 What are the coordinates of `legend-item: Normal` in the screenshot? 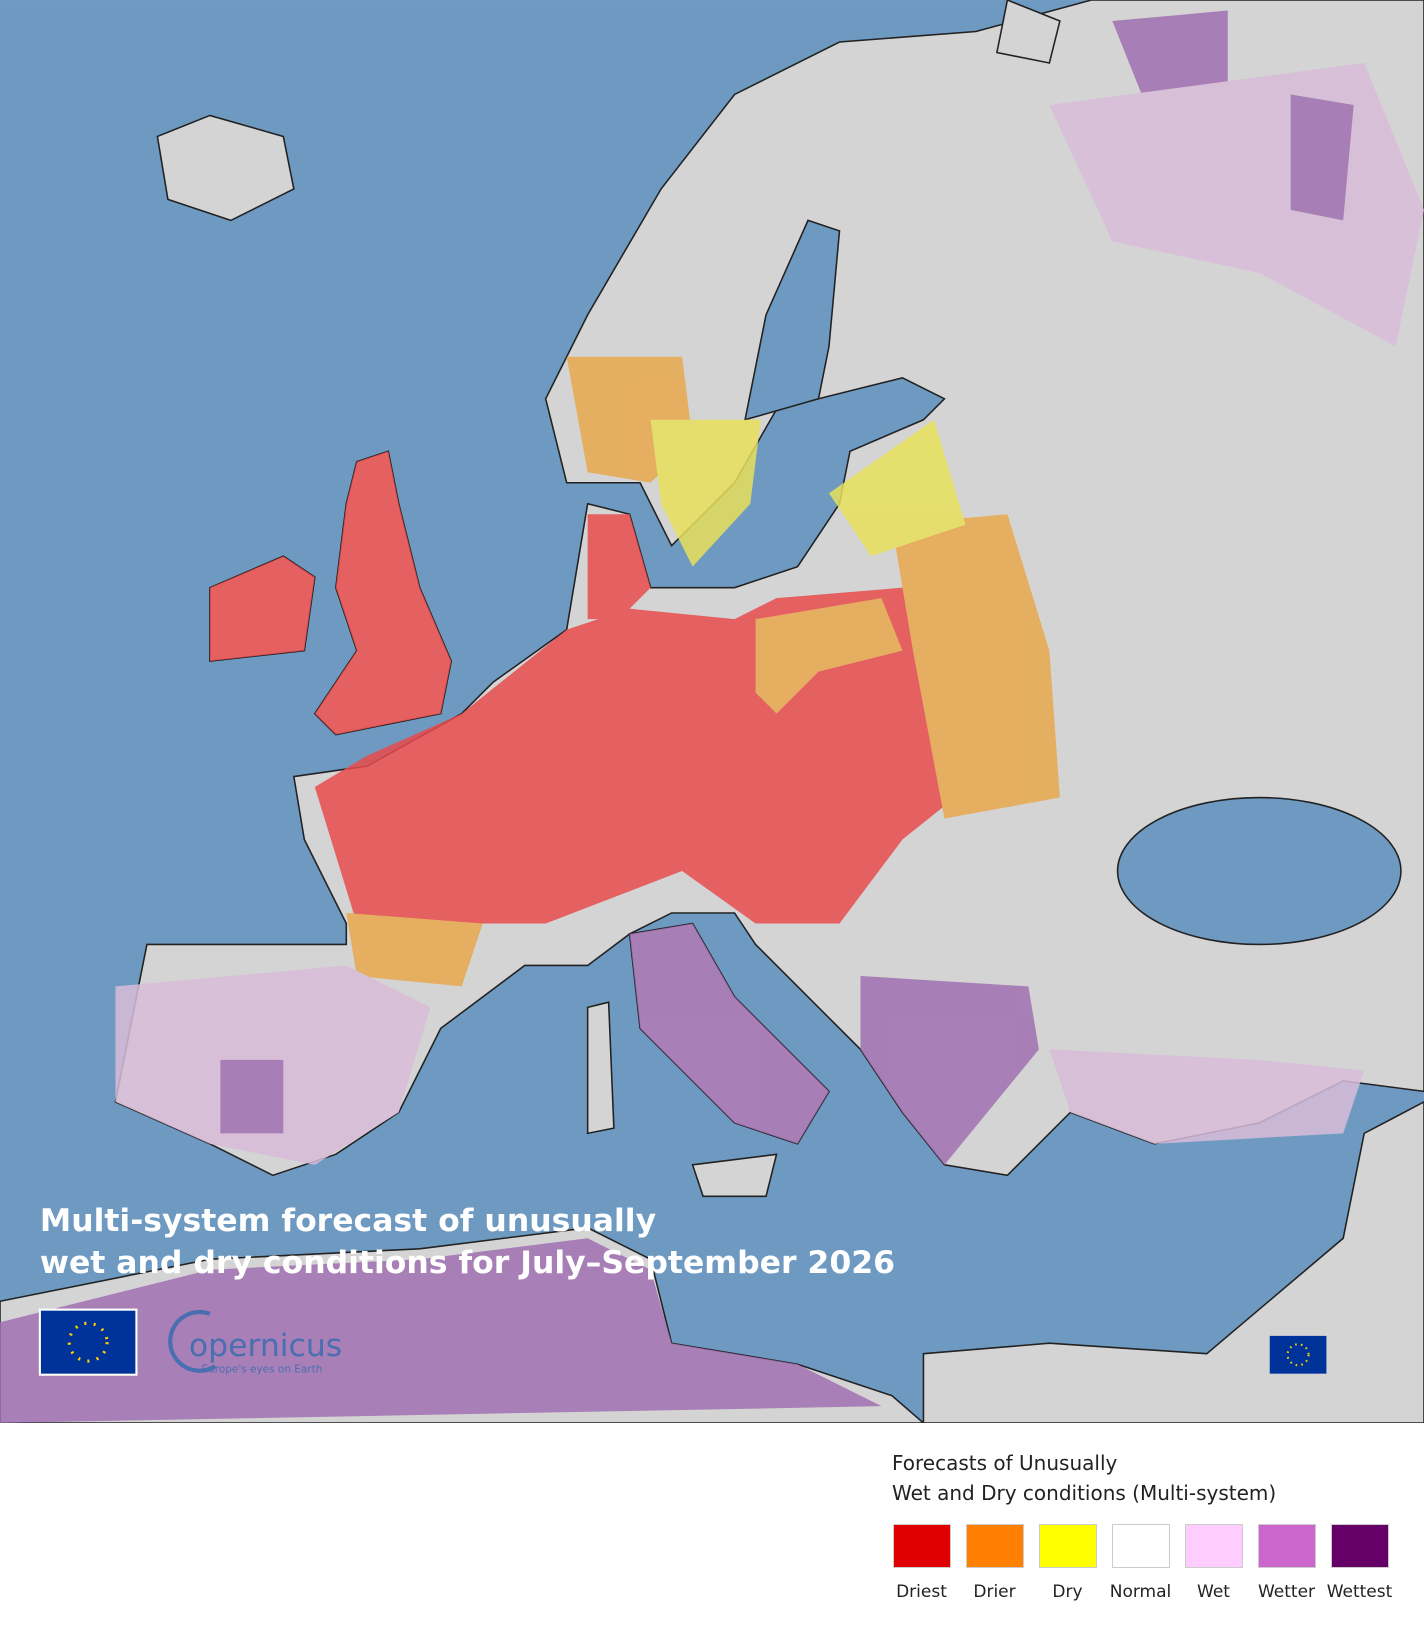 It's located at (1140, 1563).